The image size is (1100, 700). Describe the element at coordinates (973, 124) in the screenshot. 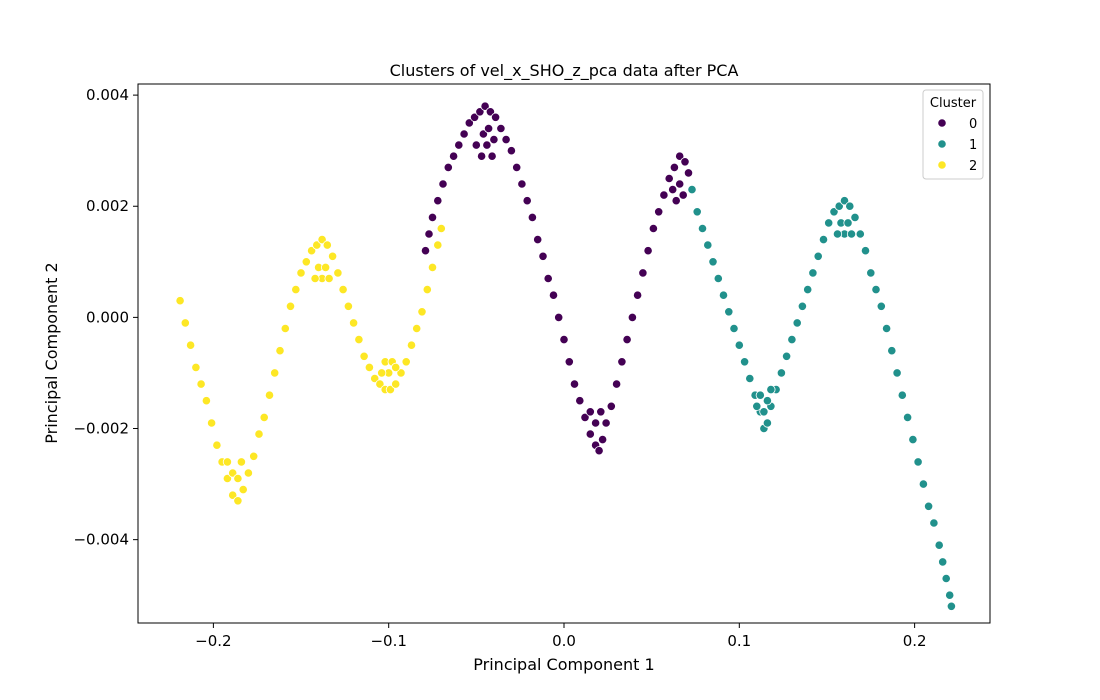

I see `legend-label-0: 0` at that location.